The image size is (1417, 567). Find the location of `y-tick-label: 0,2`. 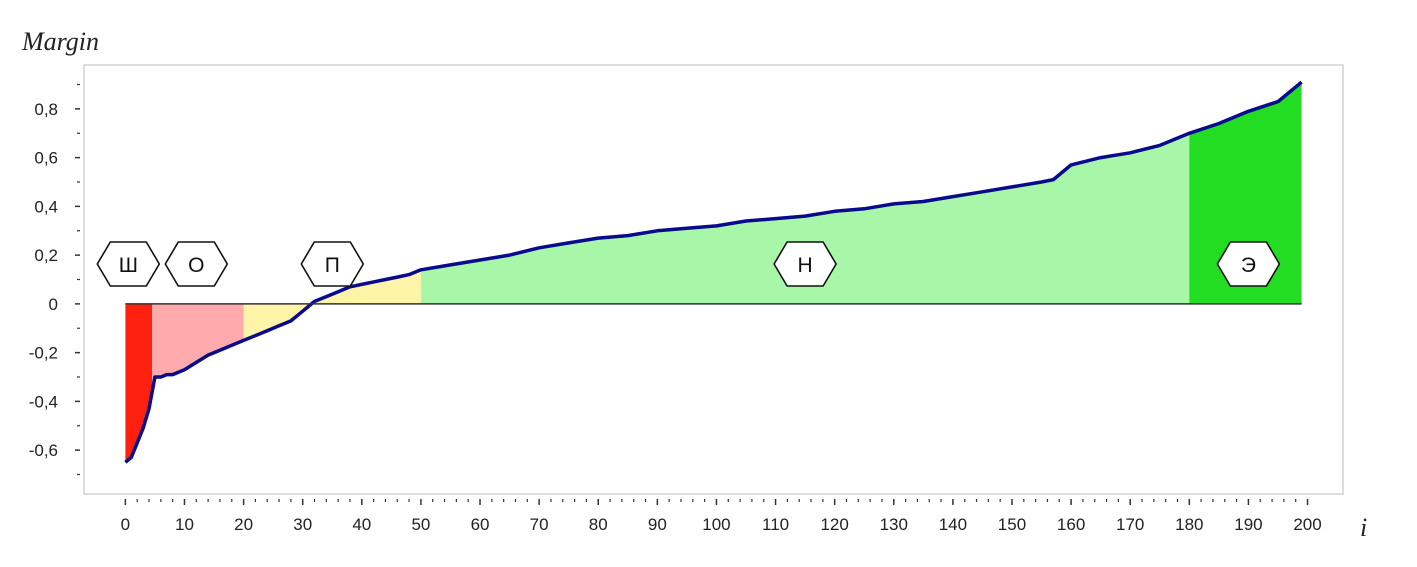

y-tick-label: 0,2 is located at coordinates (46, 255).